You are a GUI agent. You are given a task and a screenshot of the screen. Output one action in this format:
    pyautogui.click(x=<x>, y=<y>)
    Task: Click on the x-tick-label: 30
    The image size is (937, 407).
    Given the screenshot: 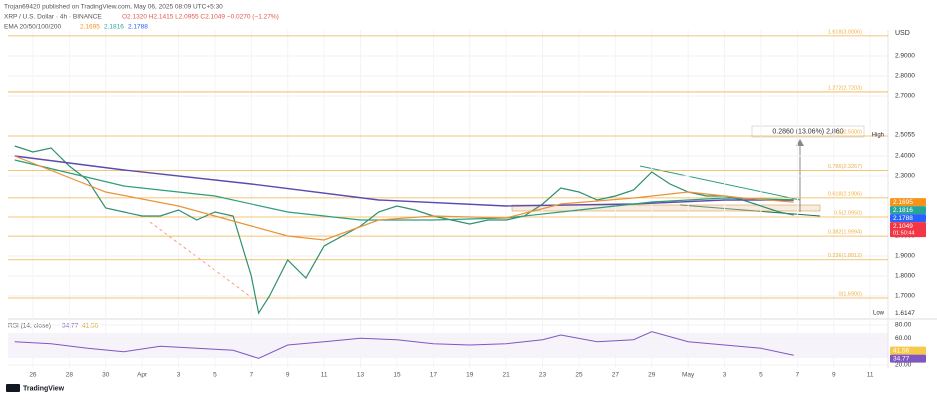 What is the action you would take?
    pyautogui.click(x=106, y=375)
    